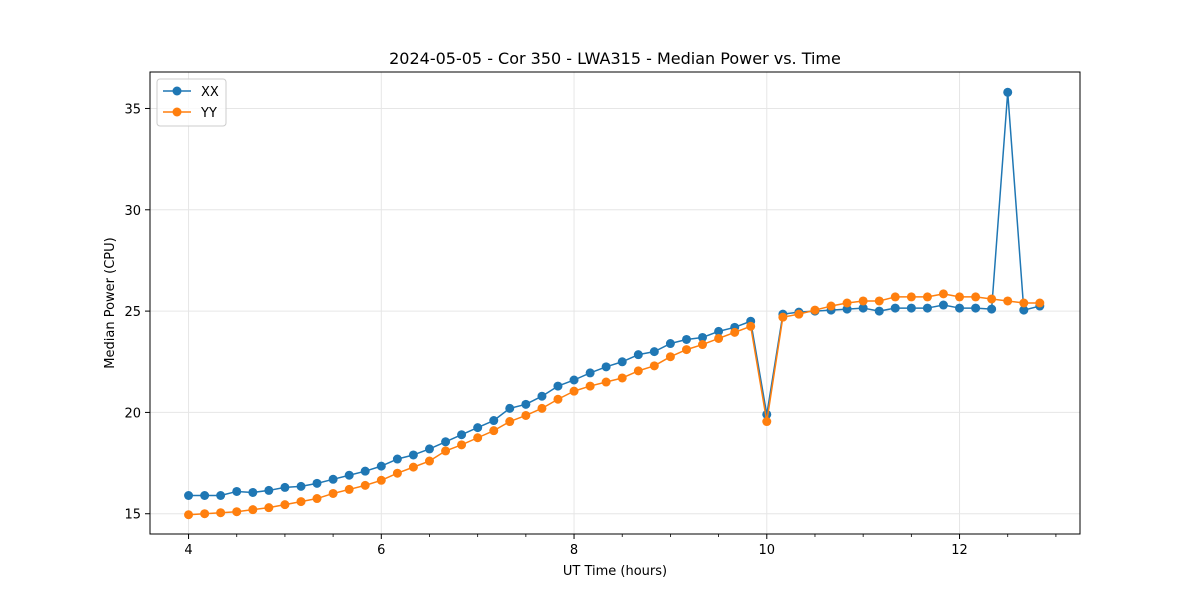  What do you see at coordinates (177, 91) in the screenshot?
I see `legend-xx-marker` at bounding box center [177, 91].